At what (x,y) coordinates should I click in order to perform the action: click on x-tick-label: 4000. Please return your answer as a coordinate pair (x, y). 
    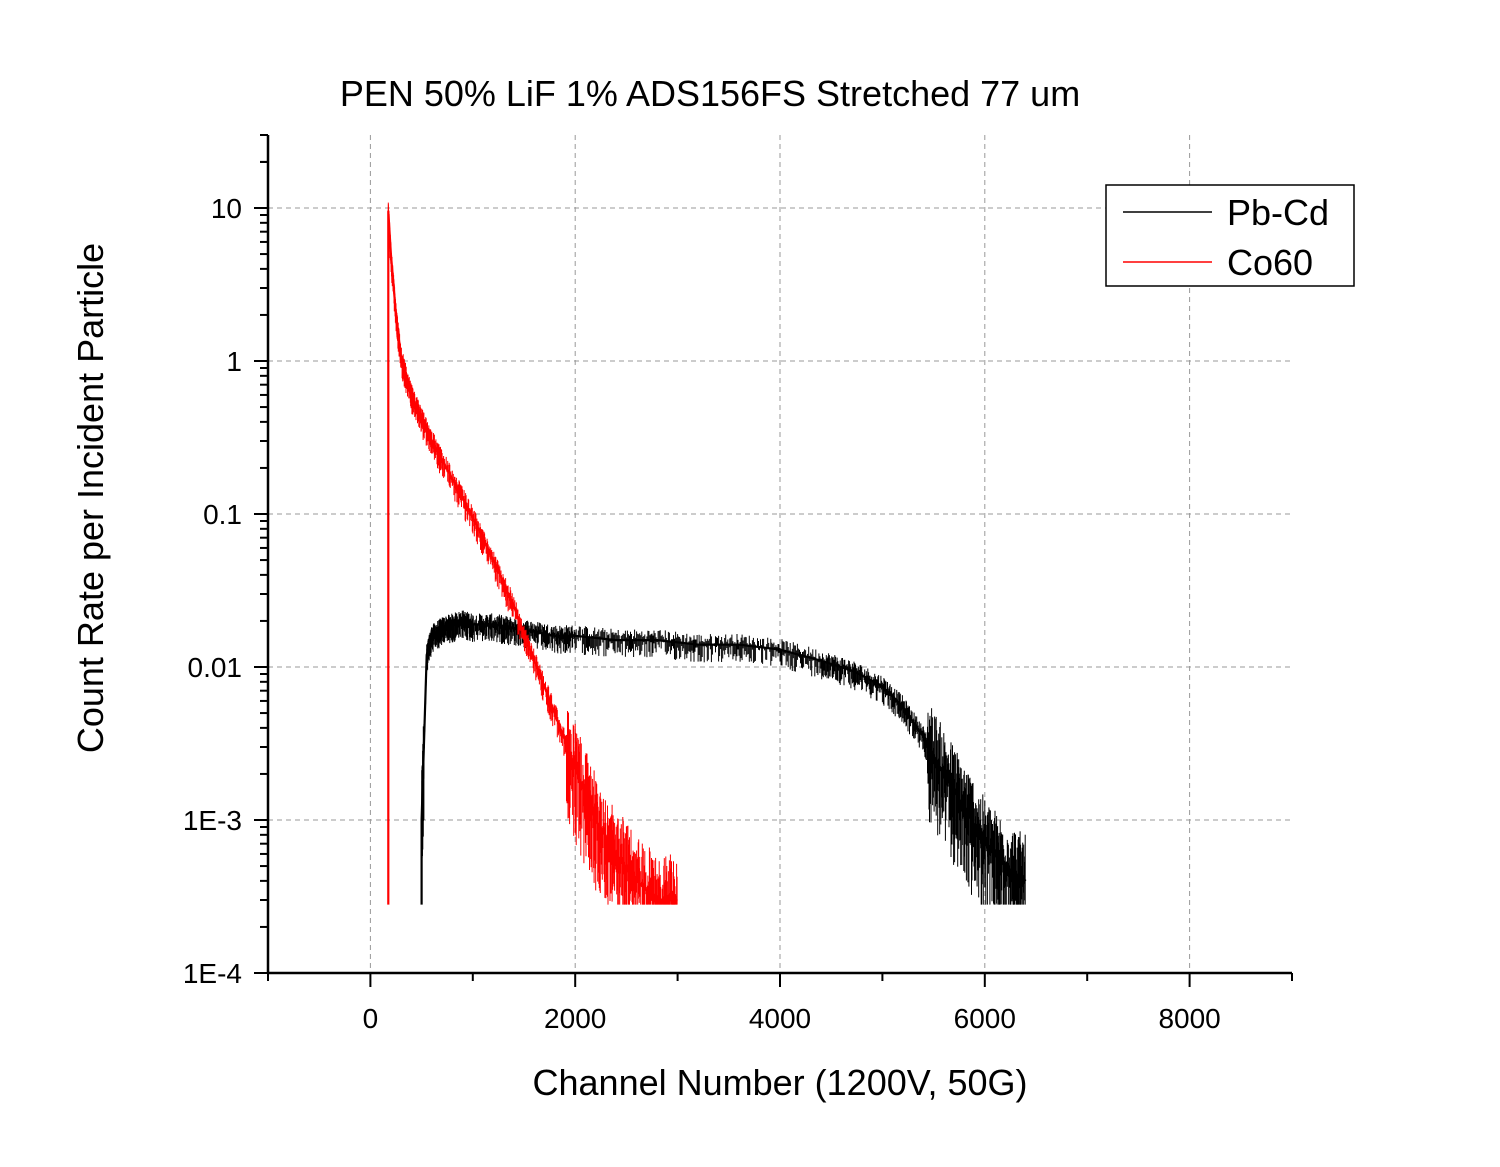
    Looking at the image, I should click on (780, 1018).